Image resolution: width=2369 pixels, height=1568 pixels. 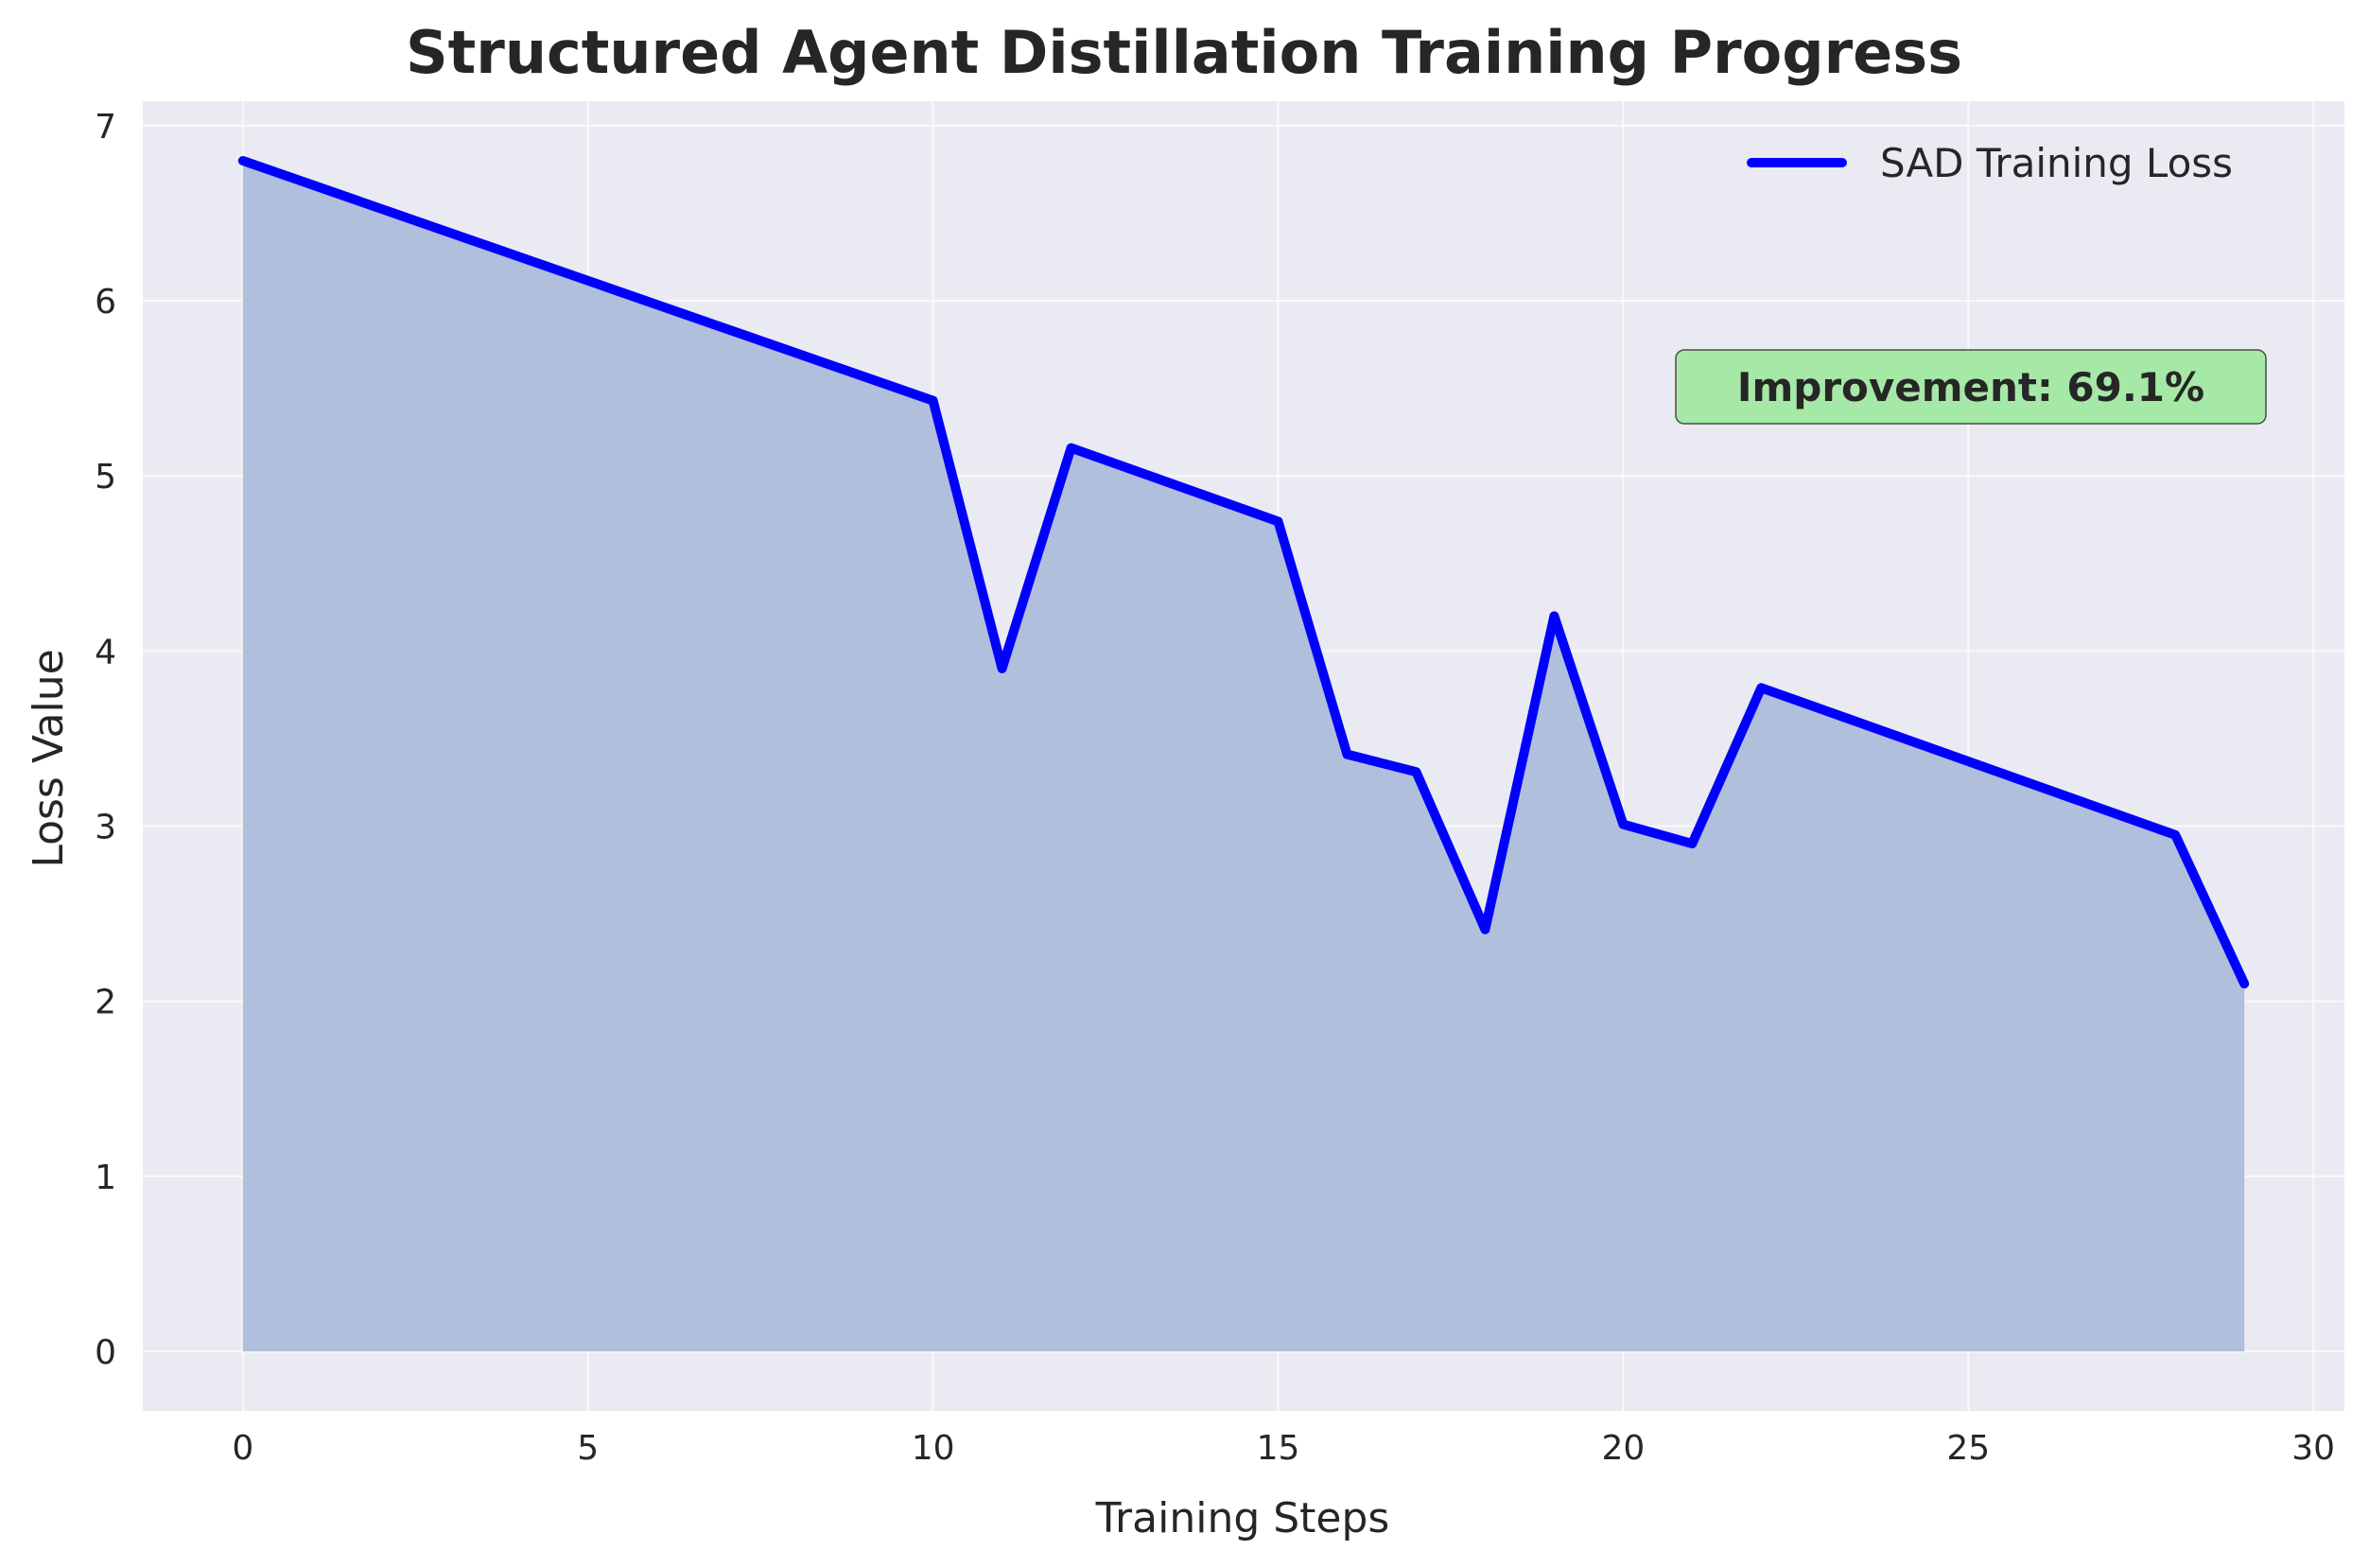 I want to click on y-tick-label: 0, so click(x=105, y=1353).